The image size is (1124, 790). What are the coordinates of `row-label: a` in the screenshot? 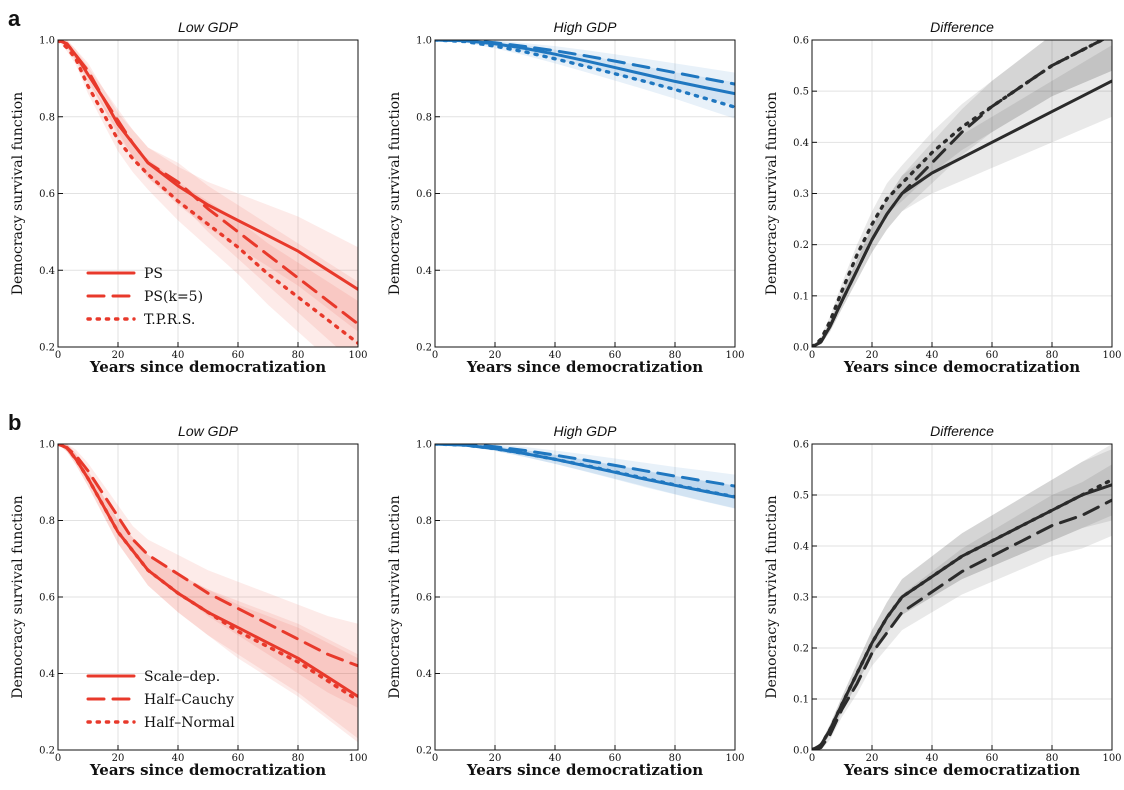 It's located at (14, 18).